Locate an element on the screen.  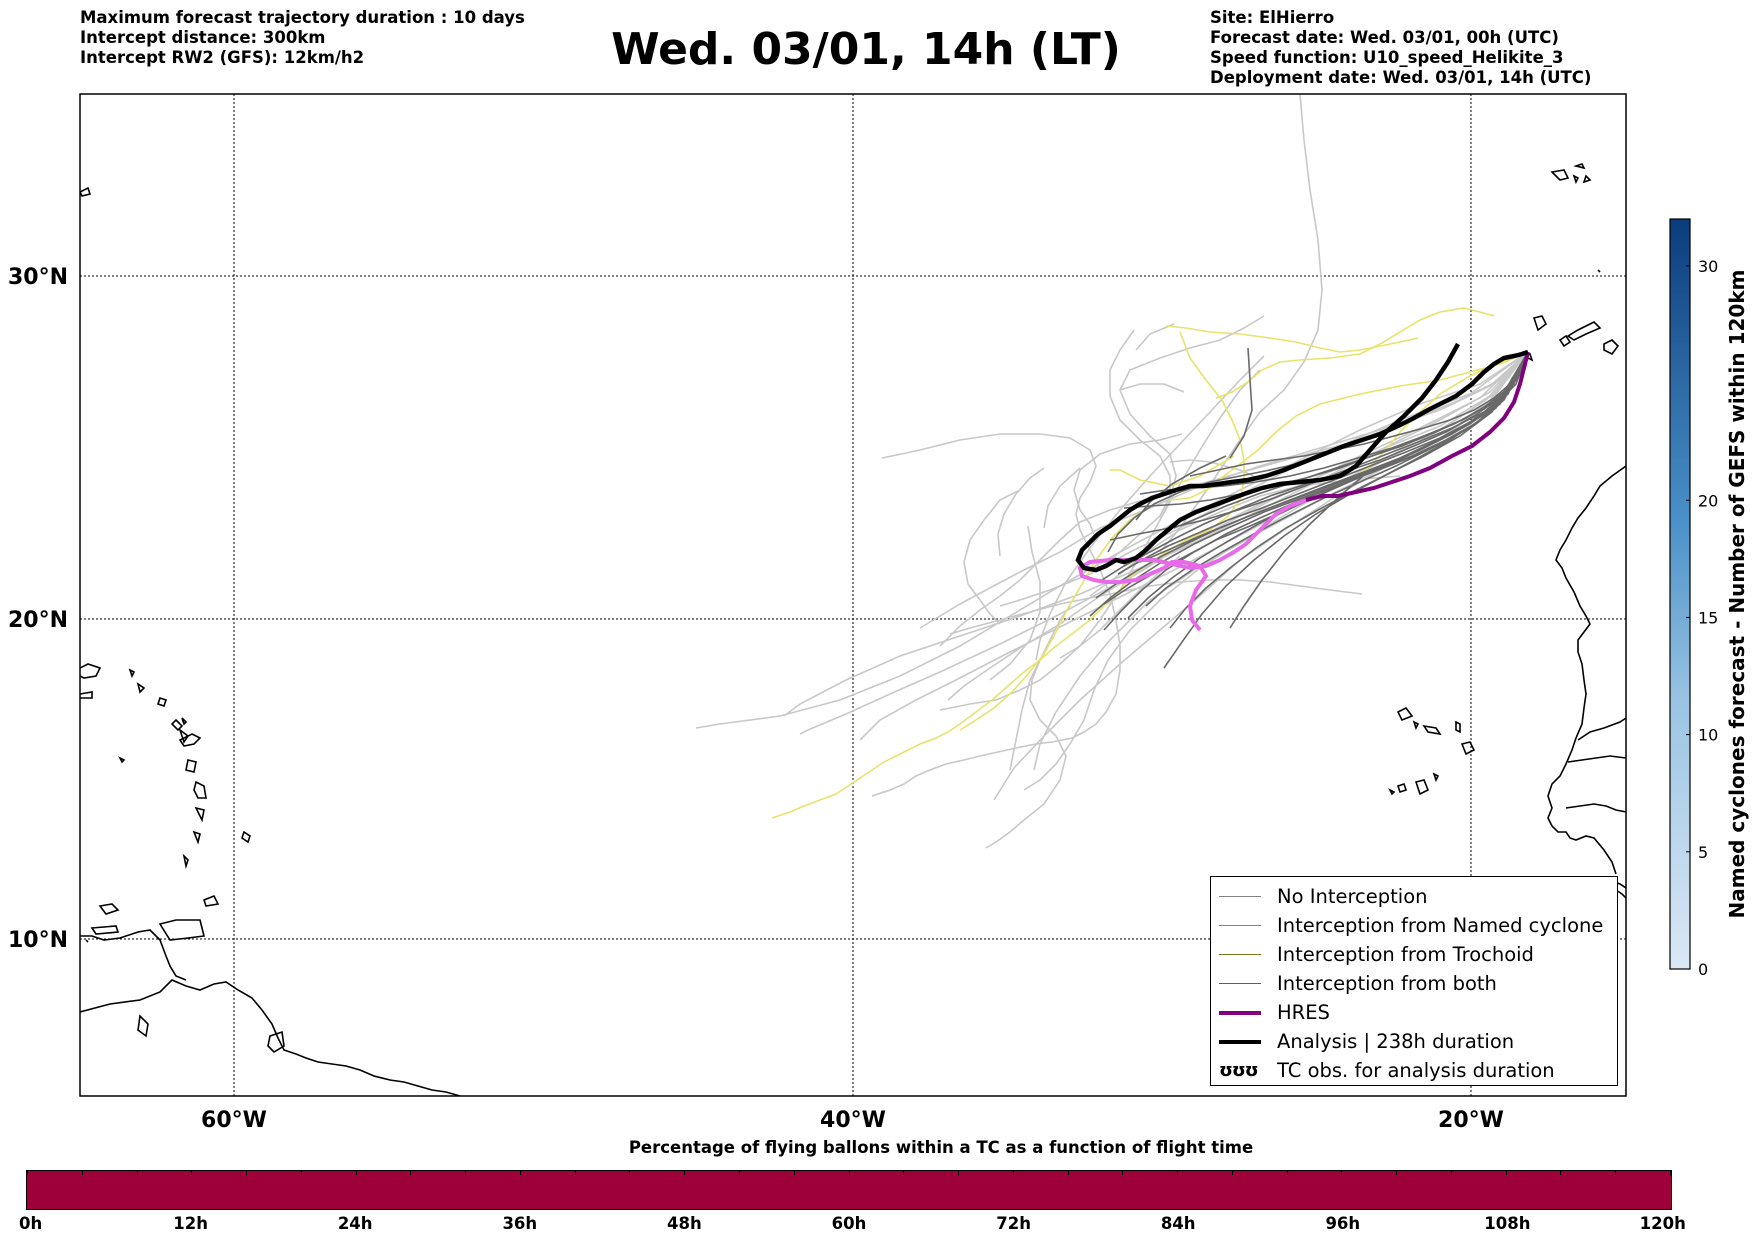
coast-gambia is located at coordinates (1596, 759).